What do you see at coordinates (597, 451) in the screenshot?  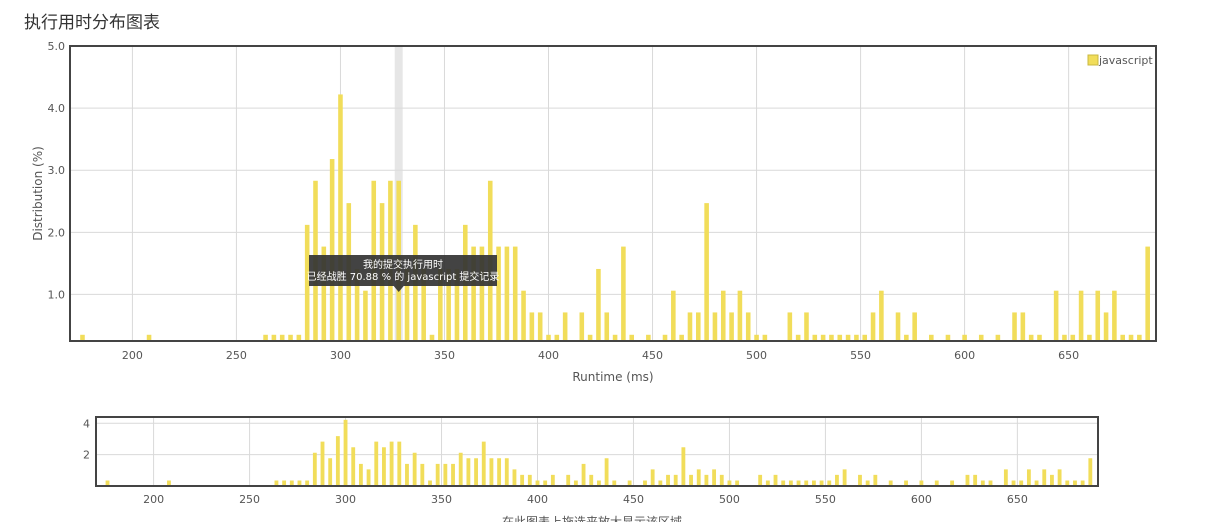 I see `navigator-frame` at bounding box center [597, 451].